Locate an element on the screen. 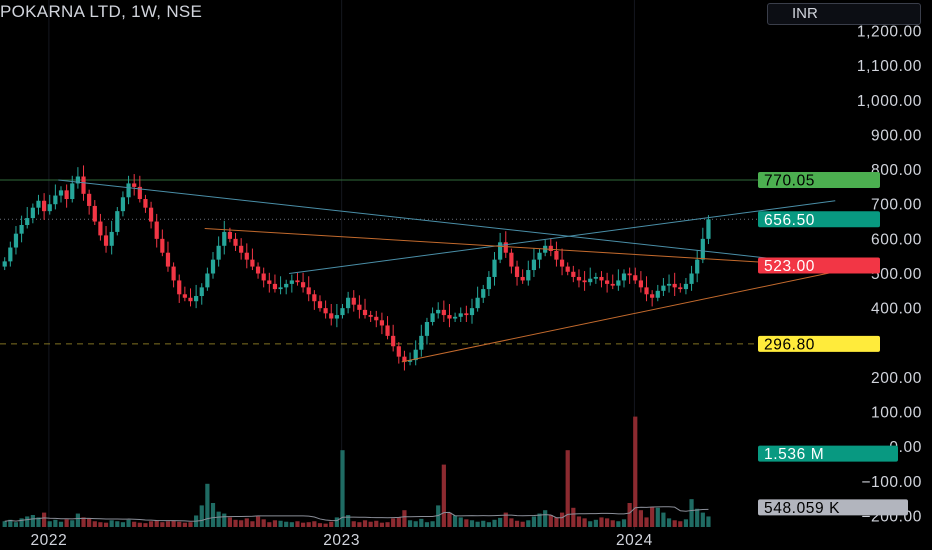 The height and width of the screenshot is (550, 932). price-badge-teal: 656.50 is located at coordinates (819, 220).